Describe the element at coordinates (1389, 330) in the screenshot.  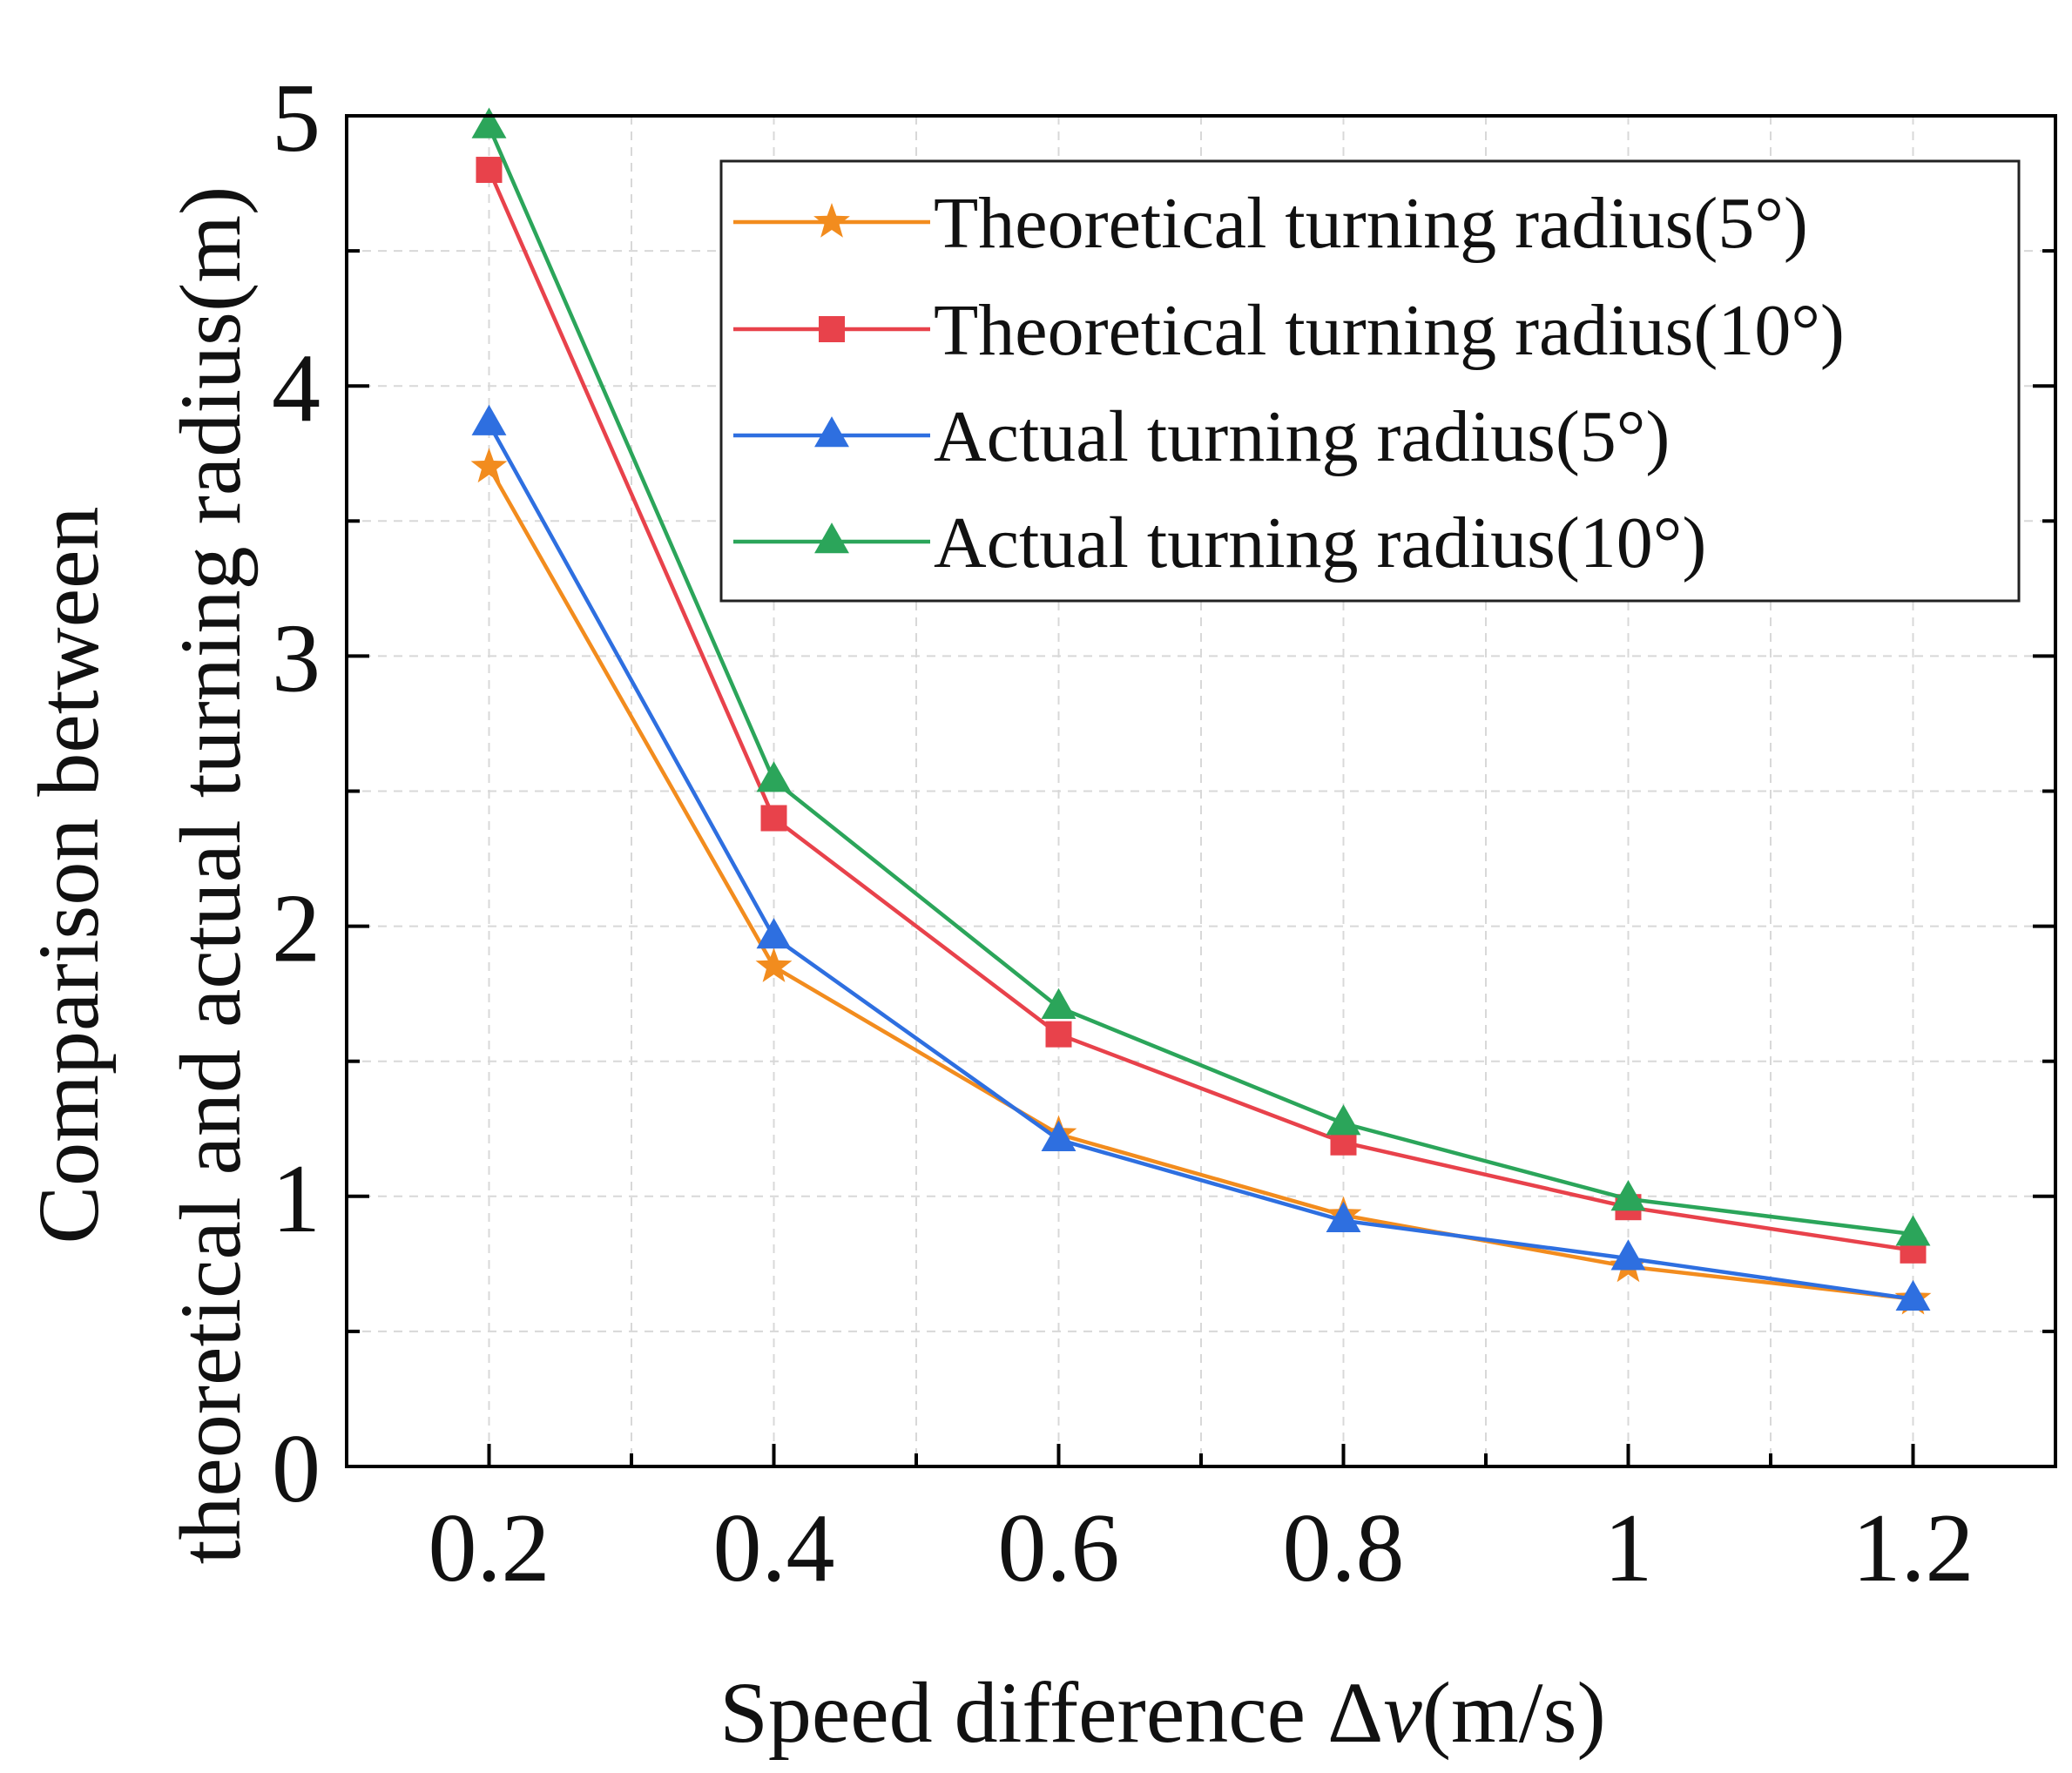
I see `legend-label: Theoretical turning radius(10°)` at that location.